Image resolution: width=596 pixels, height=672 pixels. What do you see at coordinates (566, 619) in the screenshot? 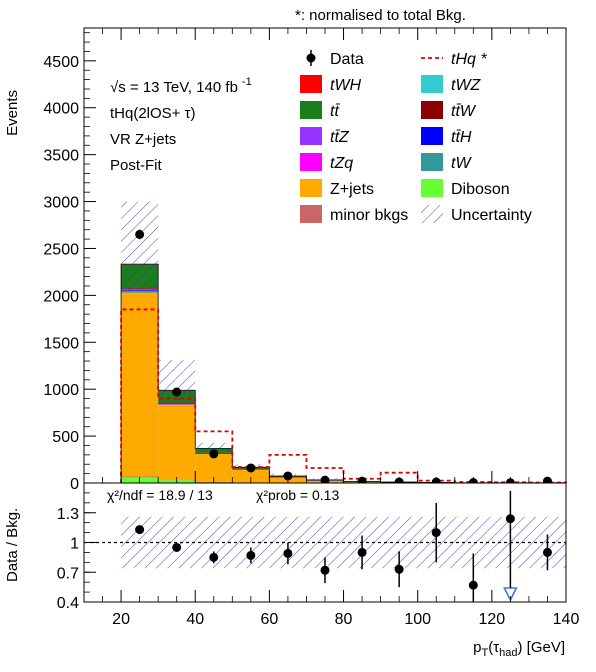
I see `x-tick-label: 140` at bounding box center [566, 619].